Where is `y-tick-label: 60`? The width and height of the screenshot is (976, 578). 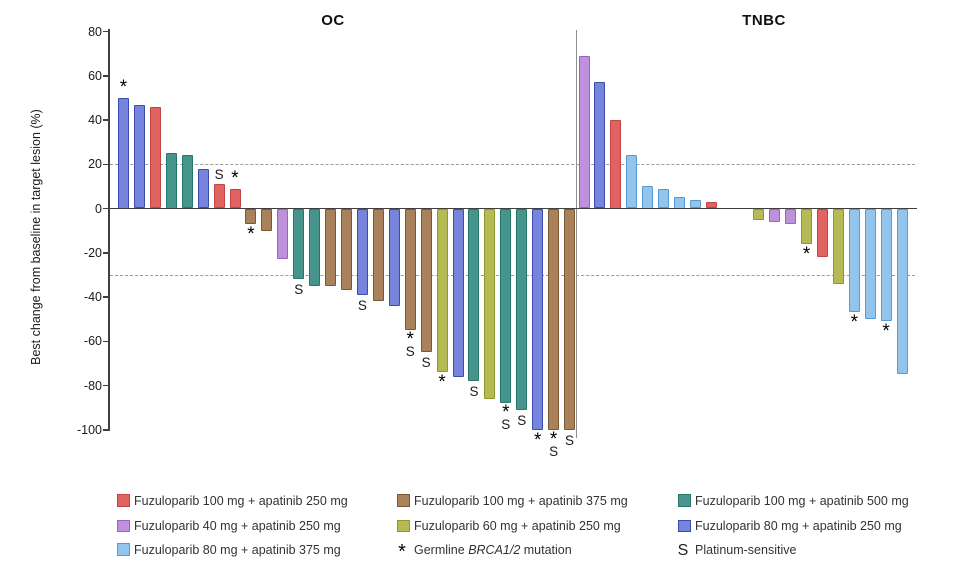
y-tick-label: 60 is located at coordinates (95, 75).